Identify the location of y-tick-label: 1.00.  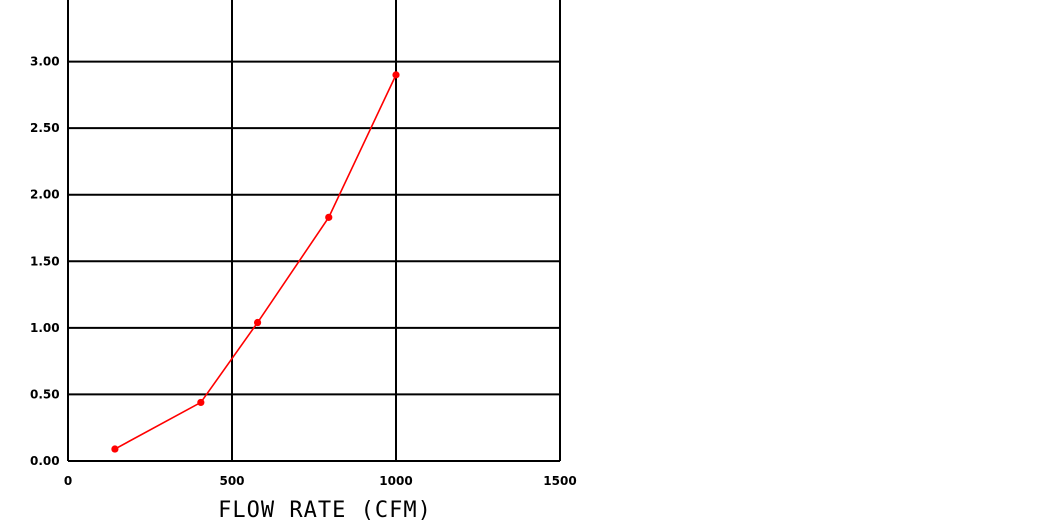
(45, 328).